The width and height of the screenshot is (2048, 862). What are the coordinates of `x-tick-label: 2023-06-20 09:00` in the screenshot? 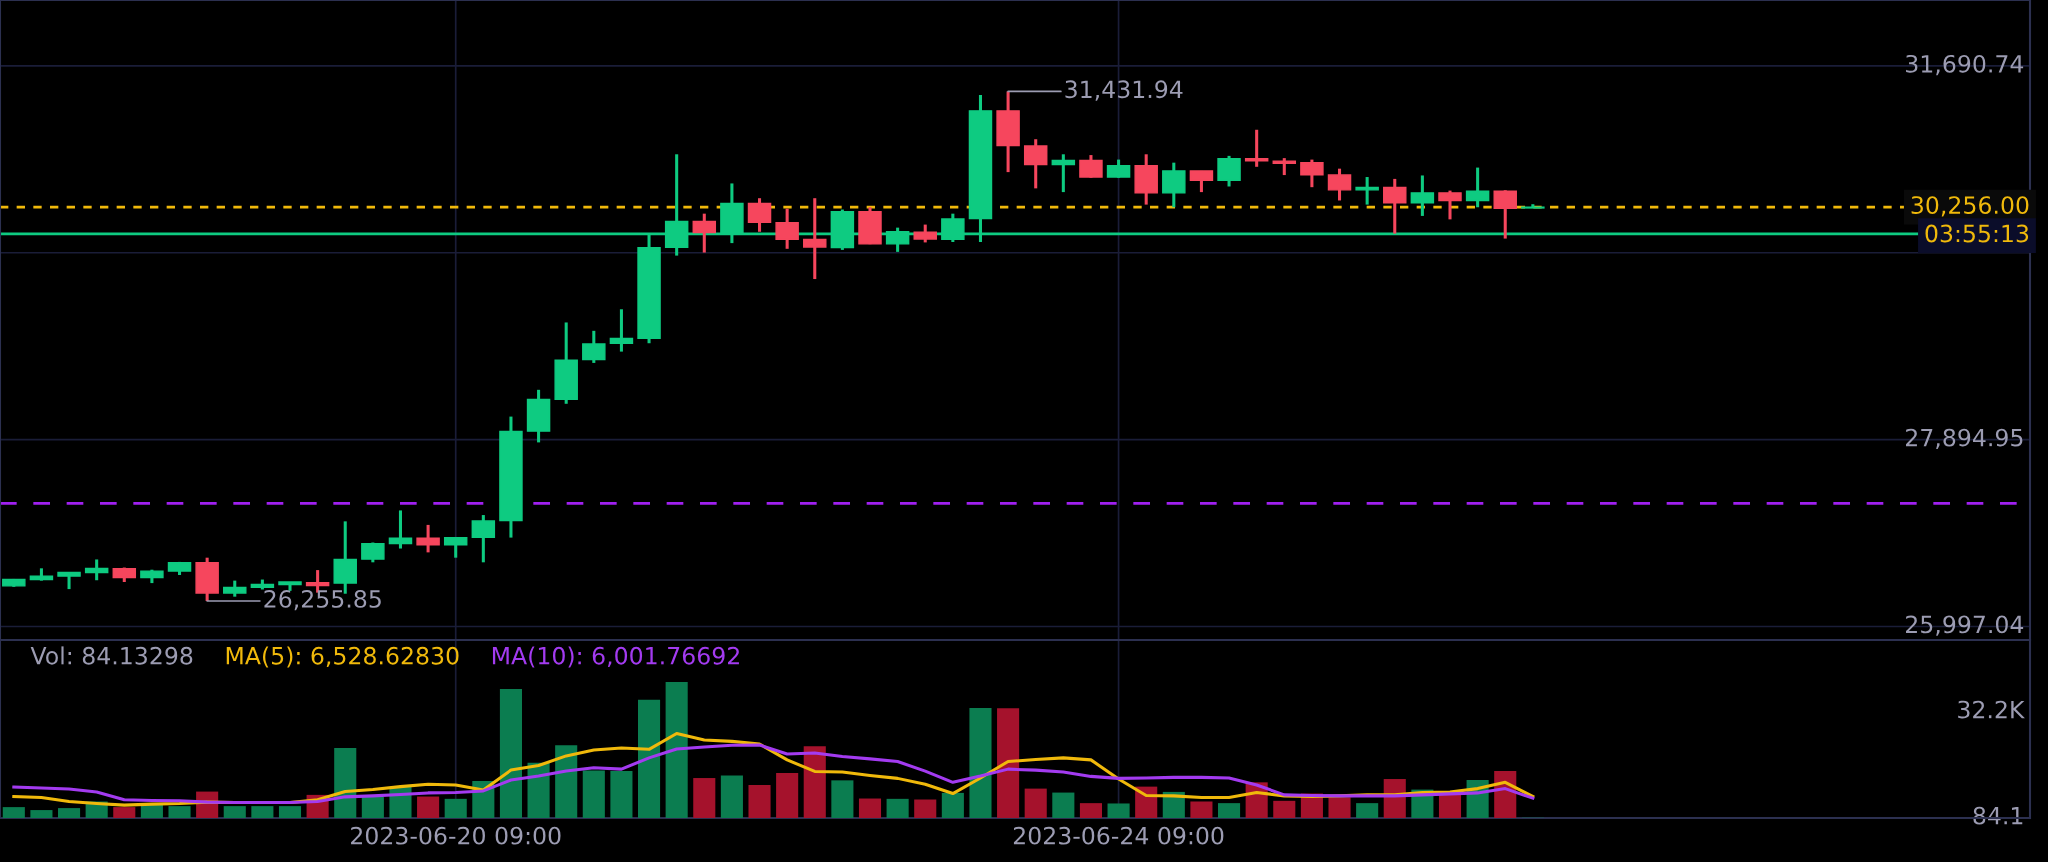 It's located at (456, 835).